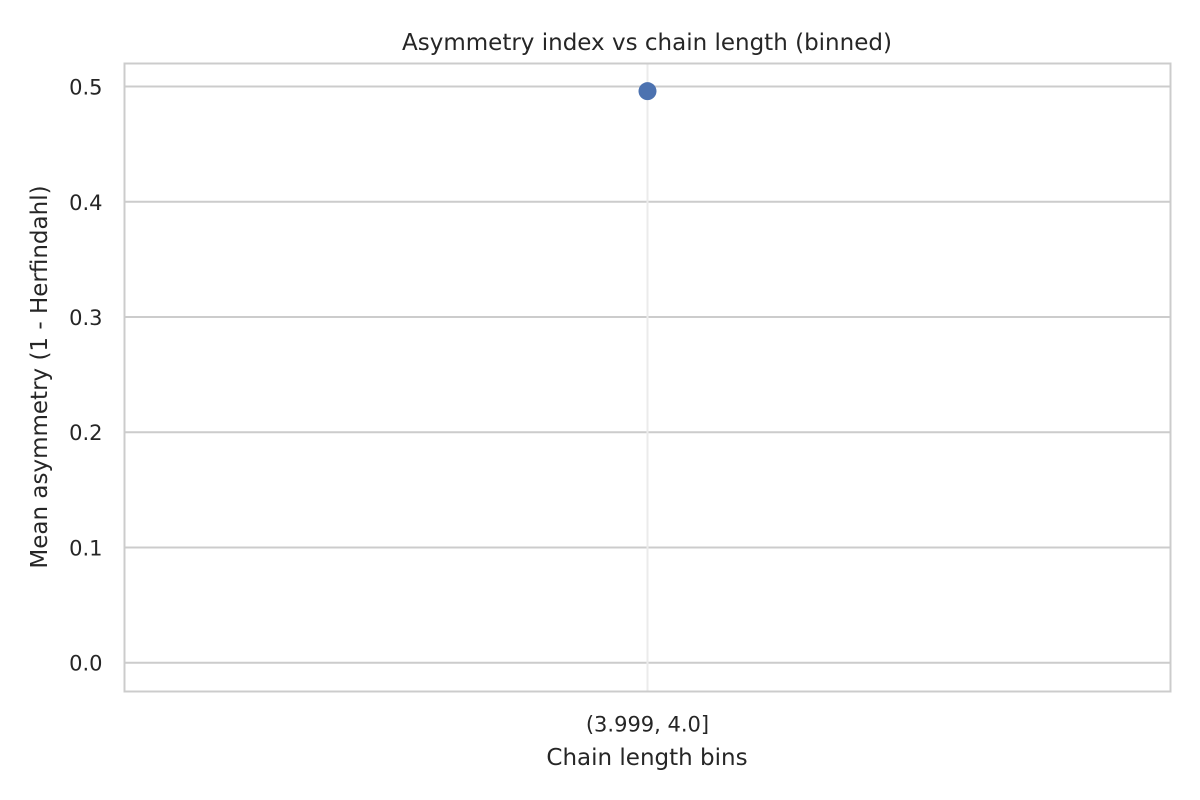  What do you see at coordinates (85, 88) in the screenshot?
I see `y-tick-label: 0.5` at bounding box center [85, 88].